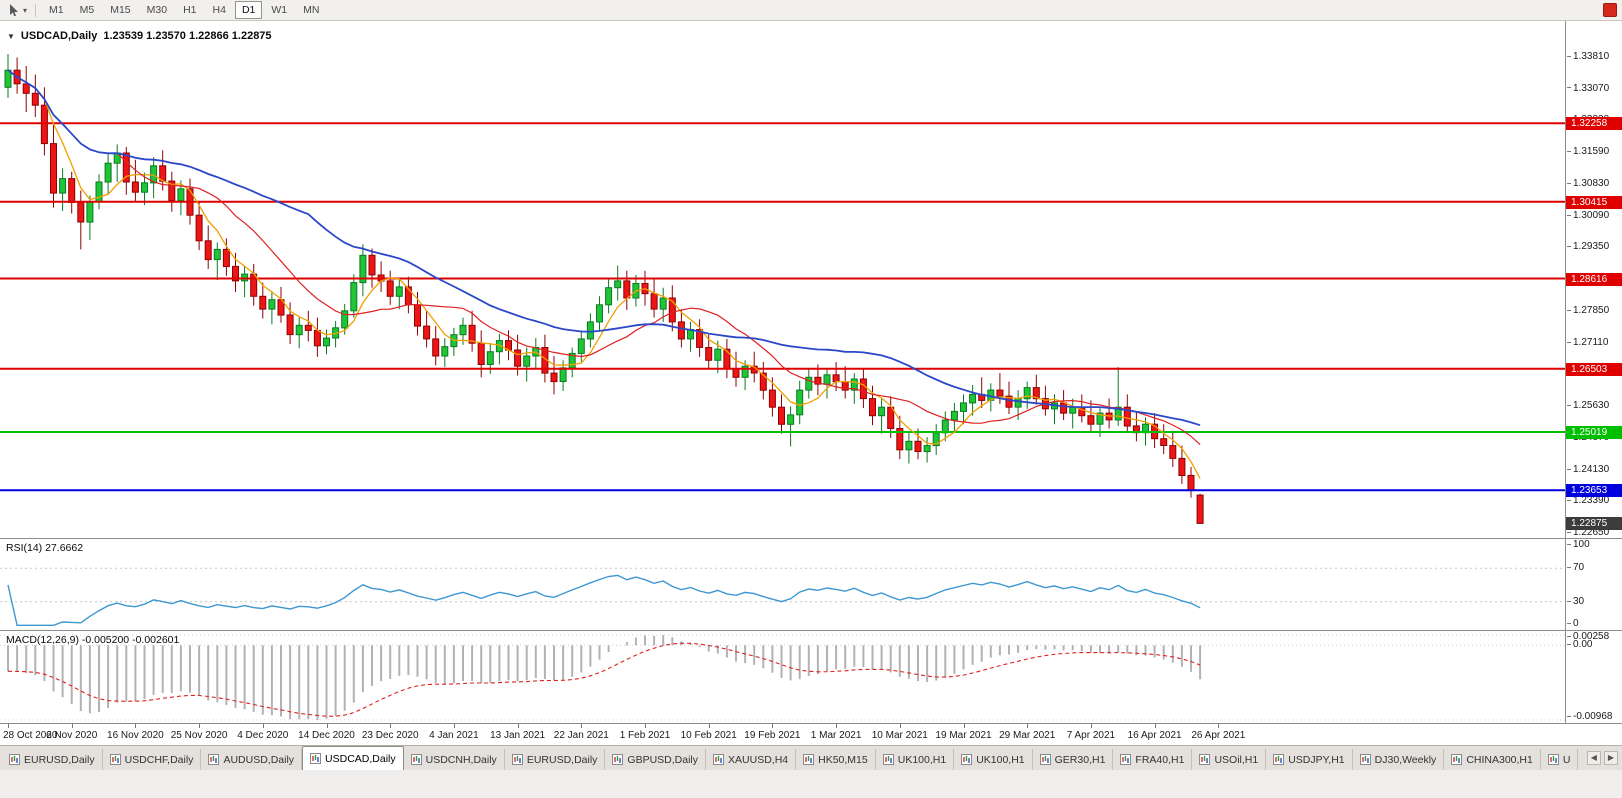 This screenshot has height=798, width=1622. I want to click on price-level-flag: 1.26503, so click(1594, 369).